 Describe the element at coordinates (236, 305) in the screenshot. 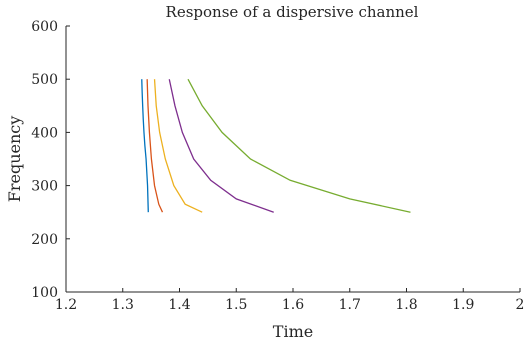

I see `x-tick-label: 1.5` at that location.